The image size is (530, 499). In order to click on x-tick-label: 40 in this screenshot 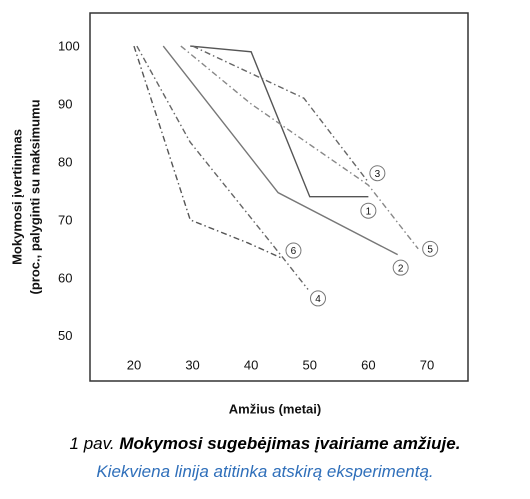, I will do `click(251, 364)`.